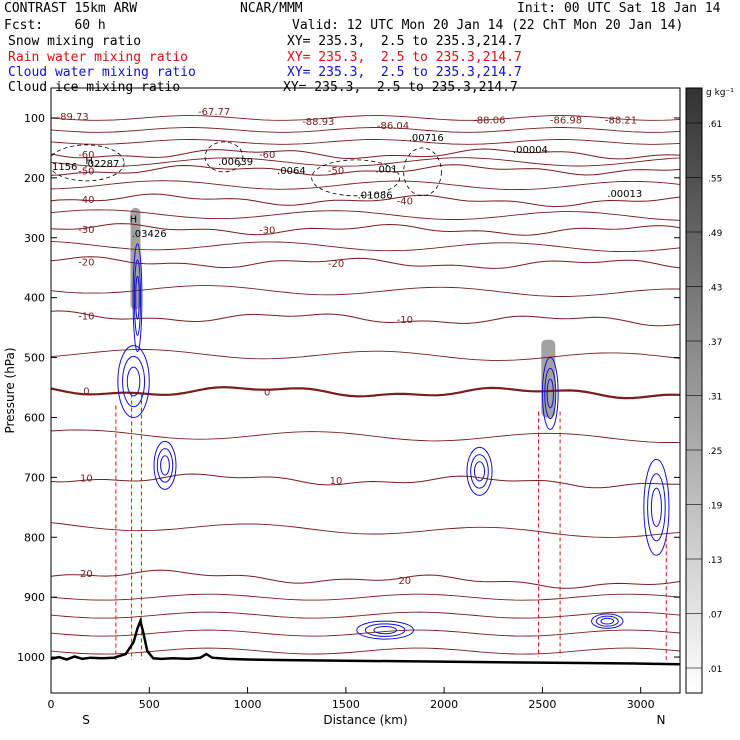 The image size is (740, 740). What do you see at coordinates (661, 720) in the screenshot?
I see `endpoint-right-label: N` at bounding box center [661, 720].